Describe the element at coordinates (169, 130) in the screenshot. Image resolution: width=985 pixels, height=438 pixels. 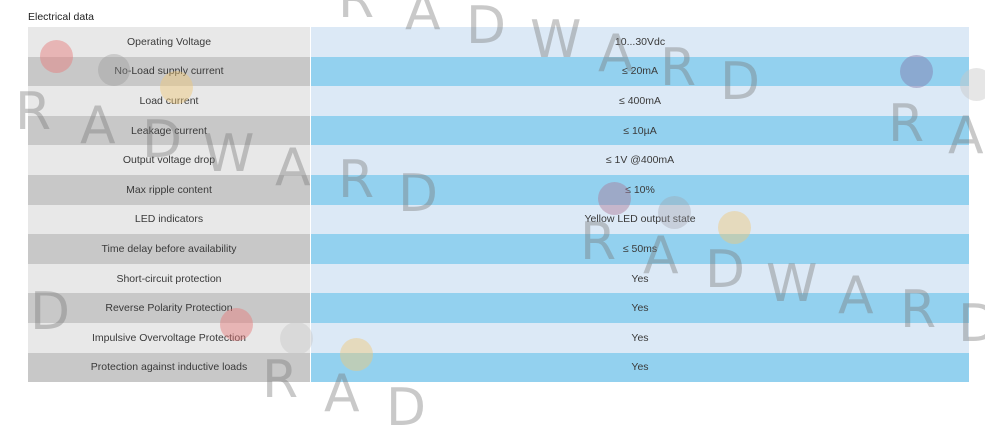
I see `row-label: Leakage current` at that location.